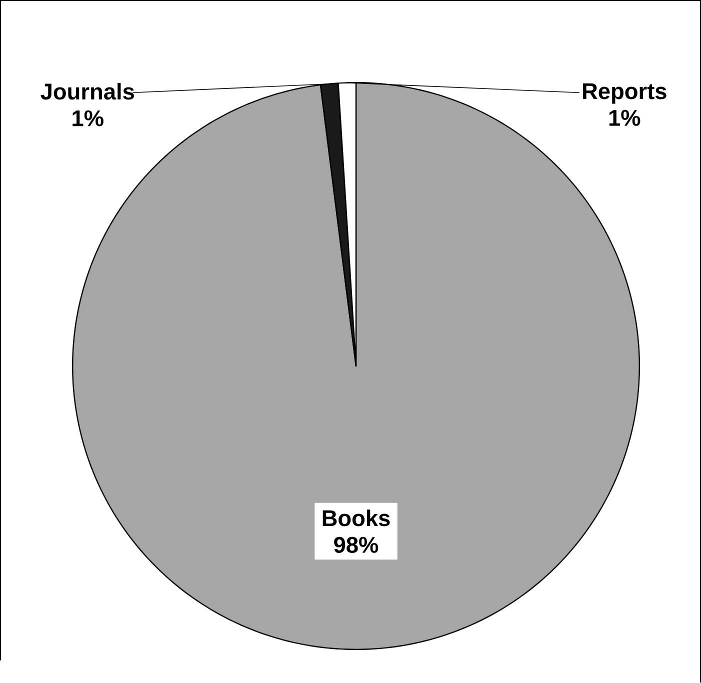 The height and width of the screenshot is (683, 701). I want to click on slice-label: Books, so click(356, 518).